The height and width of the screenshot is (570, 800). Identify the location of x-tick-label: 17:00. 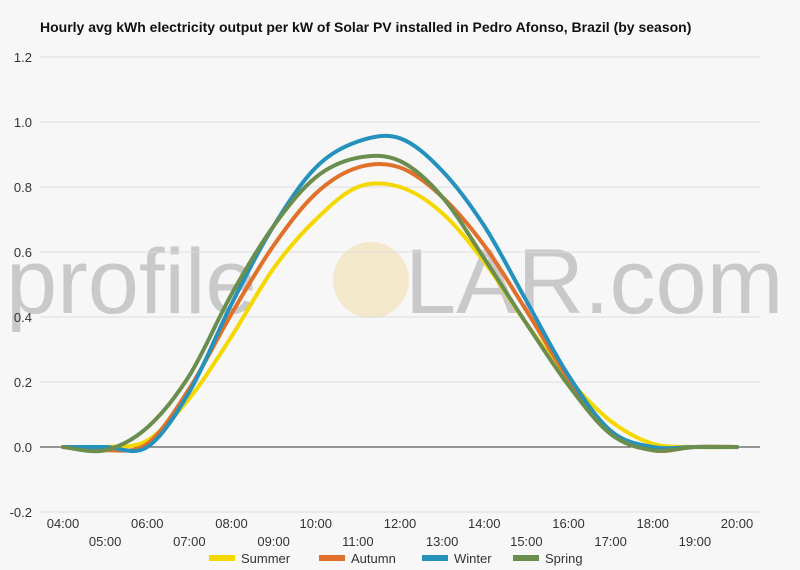
(610, 541).